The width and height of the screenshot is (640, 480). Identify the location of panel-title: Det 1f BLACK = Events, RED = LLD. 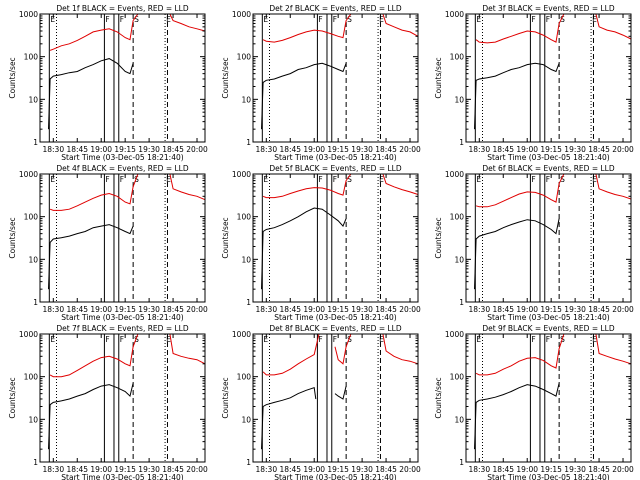
(122, 8).